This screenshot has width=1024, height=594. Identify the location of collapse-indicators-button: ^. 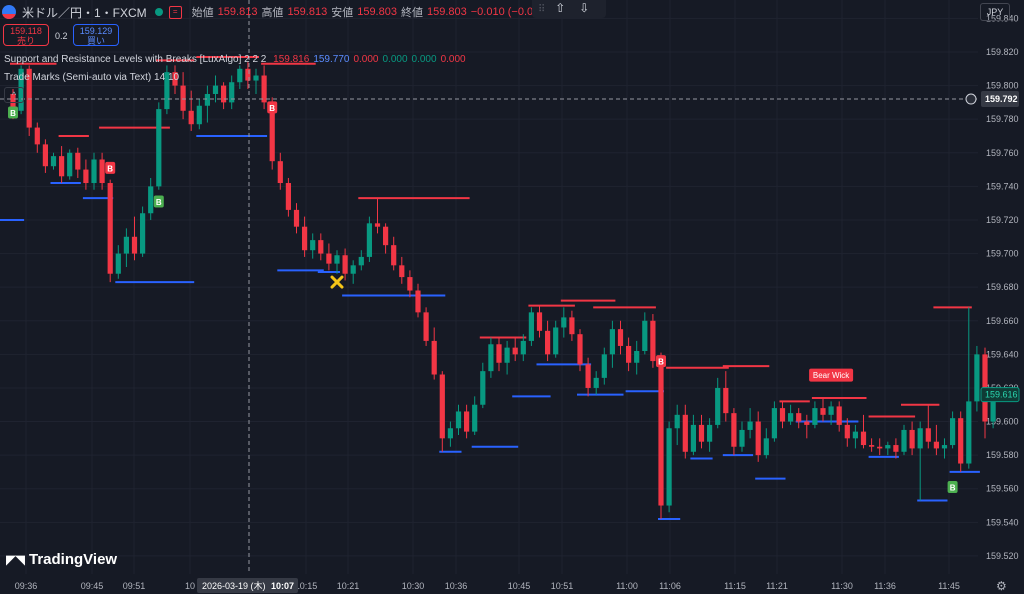
(14, 95).